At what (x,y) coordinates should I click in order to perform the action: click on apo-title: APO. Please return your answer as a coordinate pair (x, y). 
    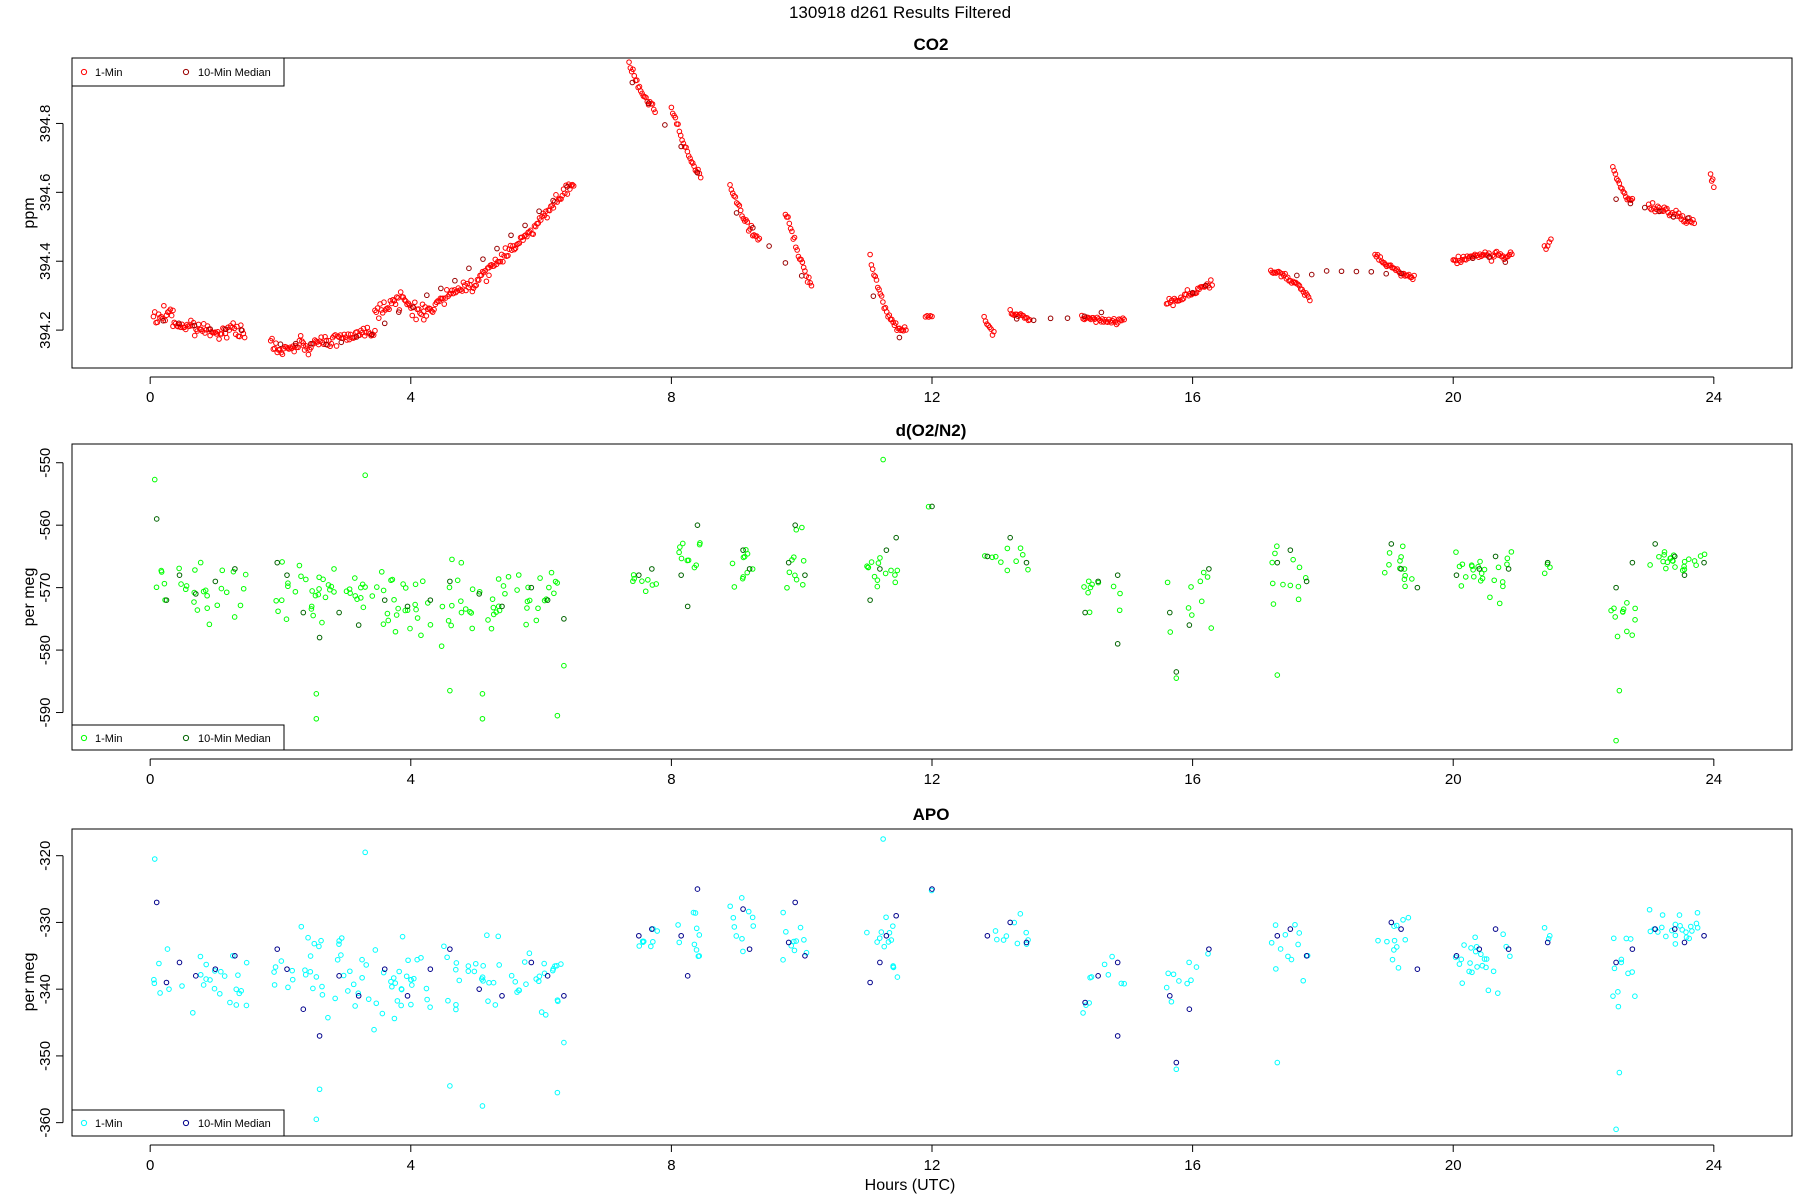
    Looking at the image, I should click on (931, 814).